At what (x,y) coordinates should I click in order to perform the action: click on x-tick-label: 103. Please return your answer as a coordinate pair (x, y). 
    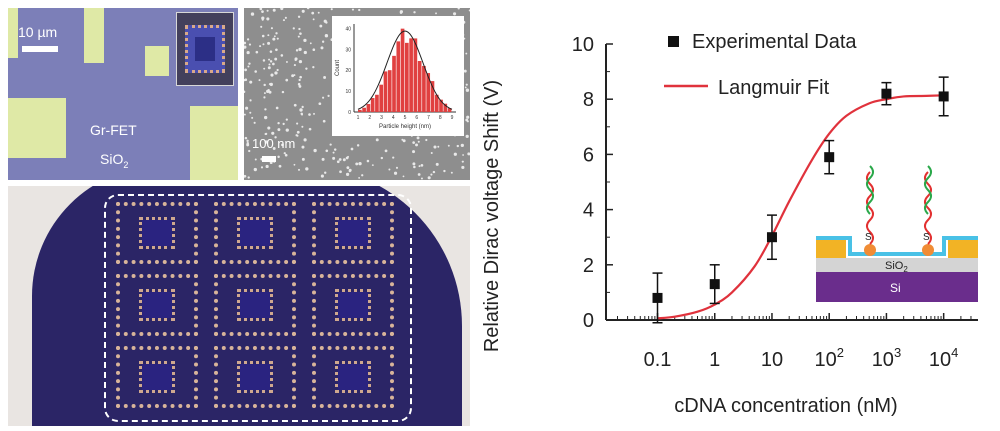
    Looking at the image, I should click on (886, 358).